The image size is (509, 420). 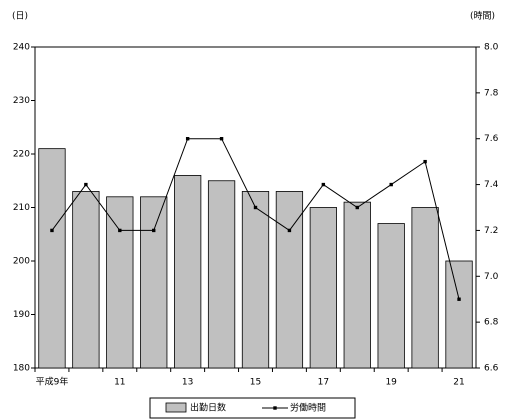 I want to click on y-tick-label: 230, so click(x=21, y=101).